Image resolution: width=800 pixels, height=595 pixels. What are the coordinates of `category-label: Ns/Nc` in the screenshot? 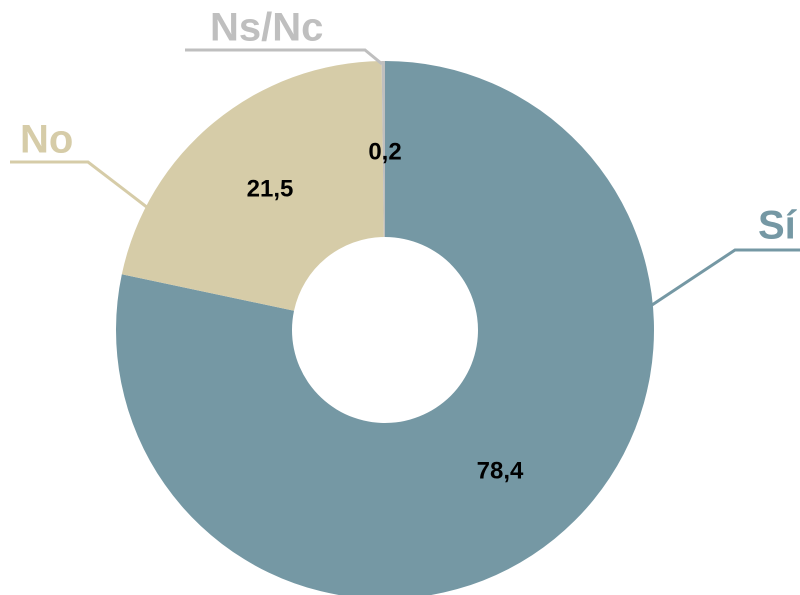 It's located at (266, 28).